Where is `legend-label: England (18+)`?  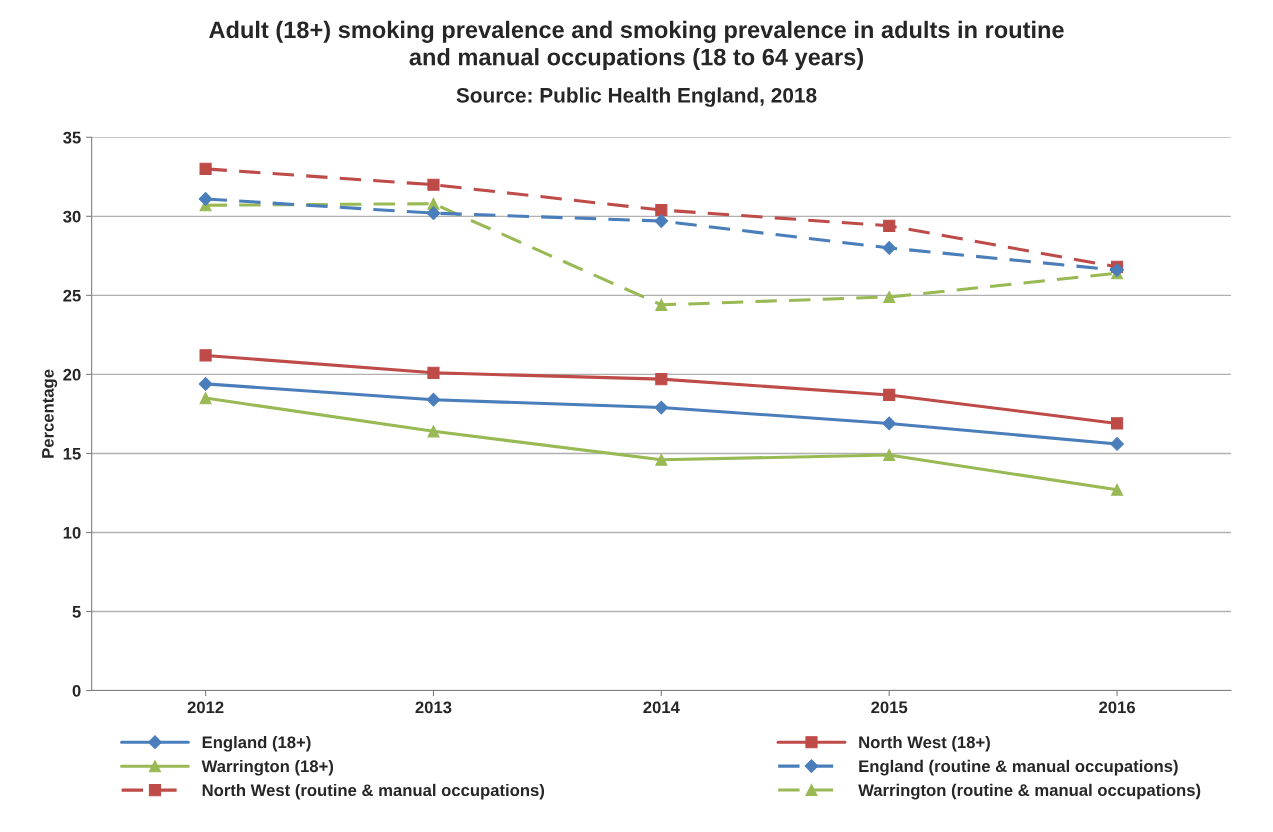
legend-label: England (18+) is located at coordinates (256, 743).